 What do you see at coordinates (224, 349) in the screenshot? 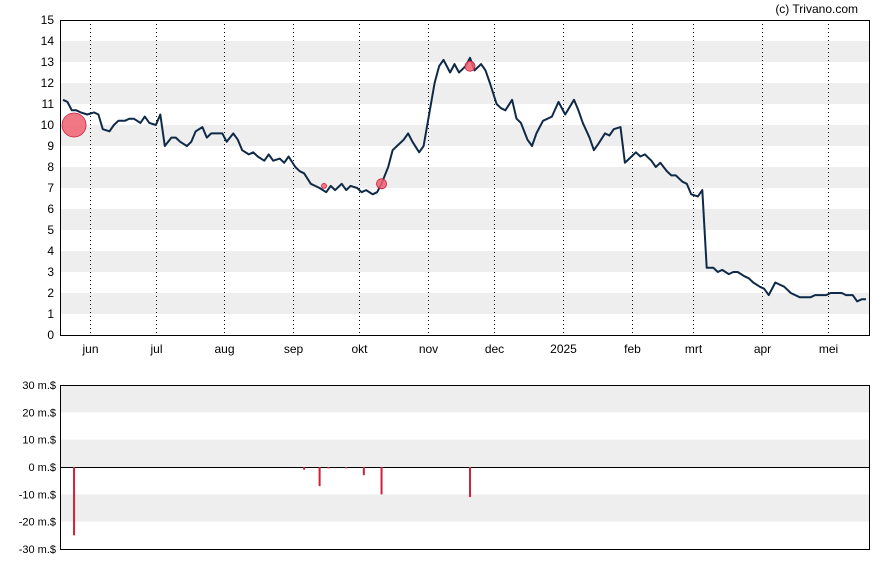
I see `x-tick-label: aug` at bounding box center [224, 349].